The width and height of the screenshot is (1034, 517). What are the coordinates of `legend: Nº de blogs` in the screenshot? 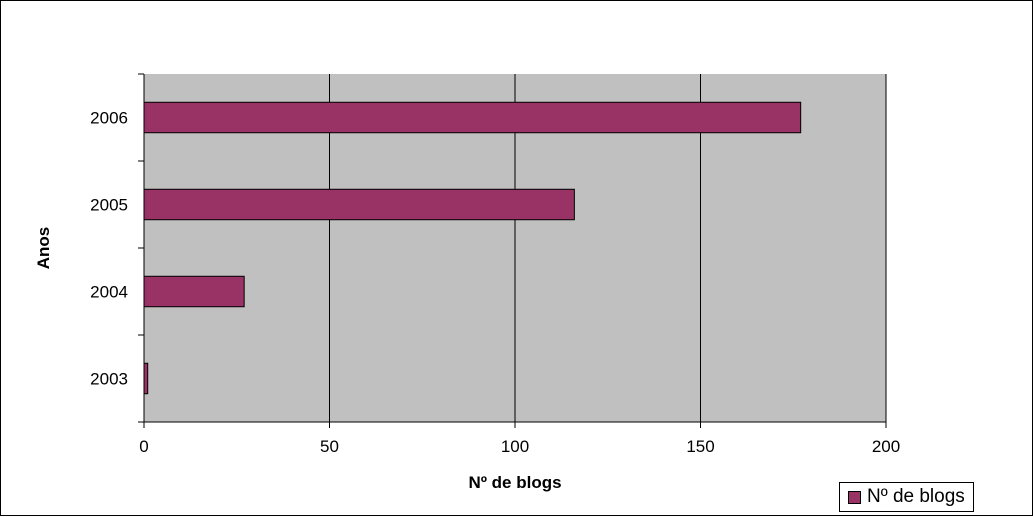 It's located at (906, 497).